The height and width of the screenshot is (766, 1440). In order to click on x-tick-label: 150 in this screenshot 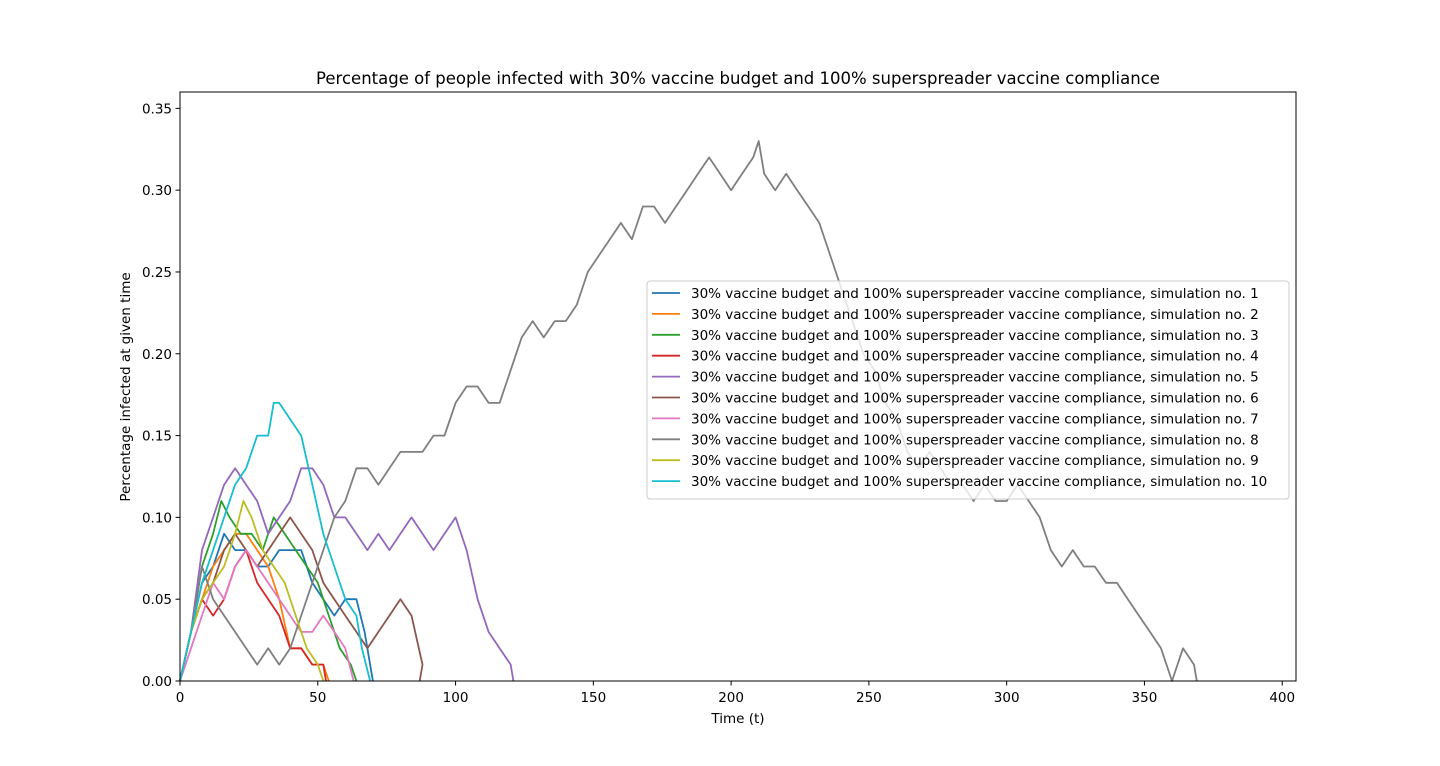, I will do `click(593, 698)`.